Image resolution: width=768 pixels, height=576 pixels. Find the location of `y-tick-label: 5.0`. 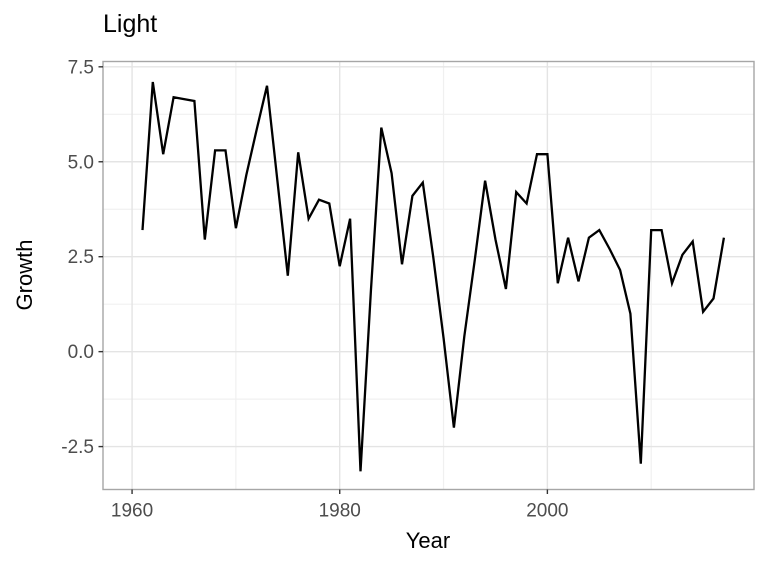

y-tick-label: 5.0 is located at coordinates (81, 162).